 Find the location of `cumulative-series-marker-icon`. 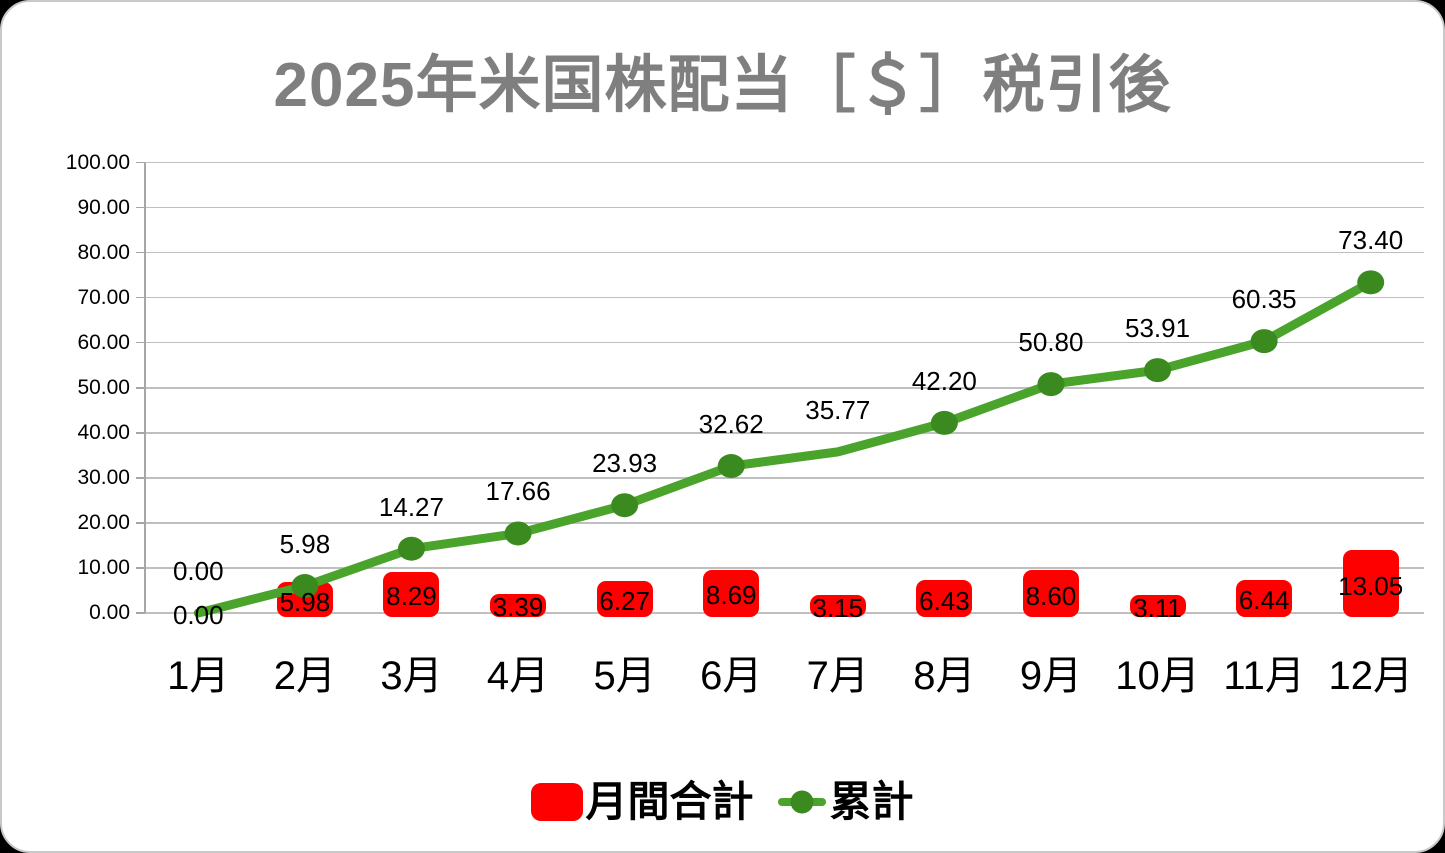

cumulative-series-marker-icon is located at coordinates (801, 802).